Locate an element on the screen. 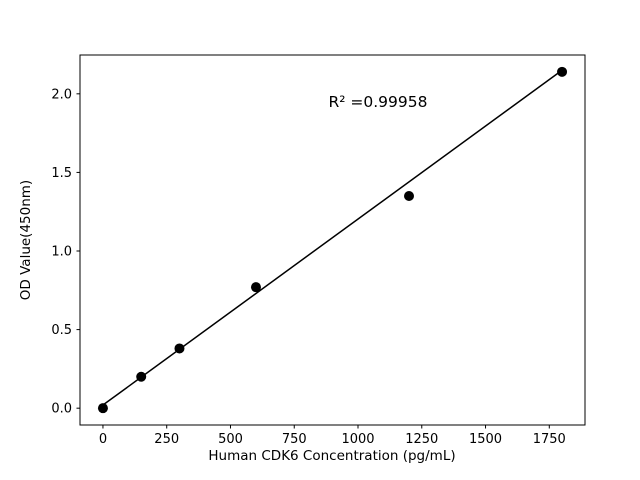 The image size is (640, 480). y-tick-label: 1.0 is located at coordinates (61, 252).